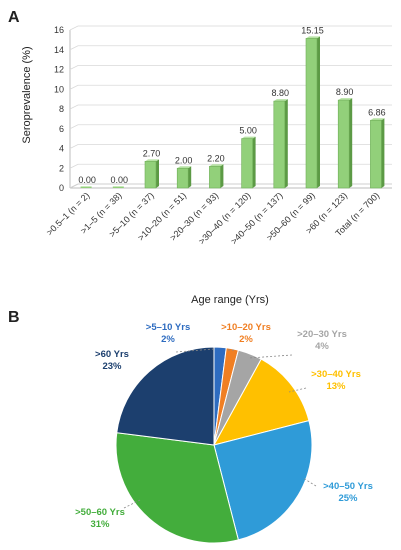 The image size is (401, 550). What do you see at coordinates (281, 93) in the screenshot?
I see `bar-value-label: 8.80` at bounding box center [281, 93].